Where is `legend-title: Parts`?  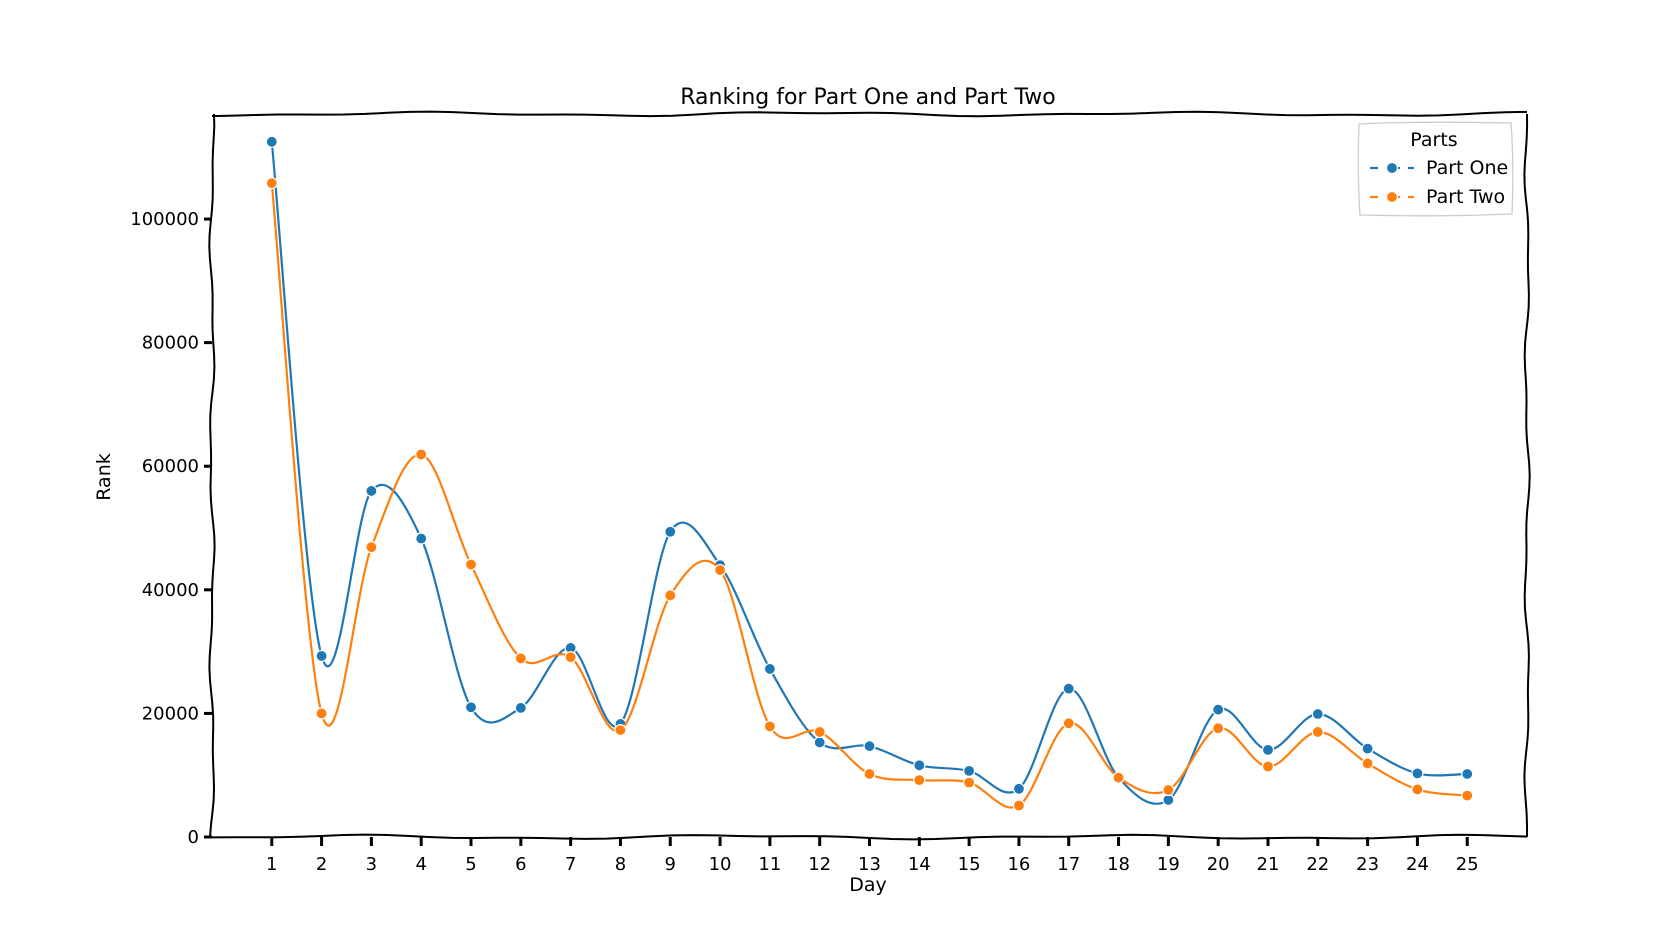 legend-title: Parts is located at coordinates (1433, 140).